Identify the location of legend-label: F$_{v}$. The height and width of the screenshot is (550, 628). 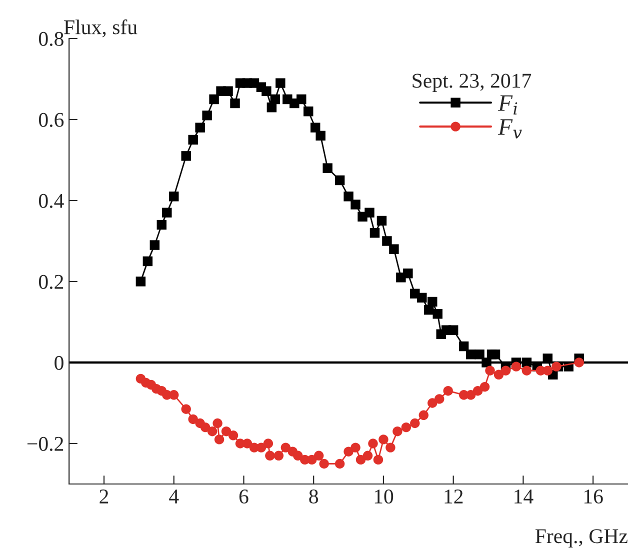
(510, 128).